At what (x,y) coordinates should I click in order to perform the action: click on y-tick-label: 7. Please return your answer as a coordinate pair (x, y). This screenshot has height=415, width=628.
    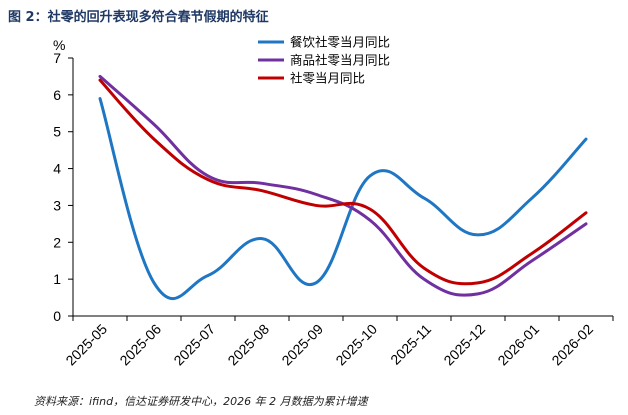
    Looking at the image, I should click on (57, 58).